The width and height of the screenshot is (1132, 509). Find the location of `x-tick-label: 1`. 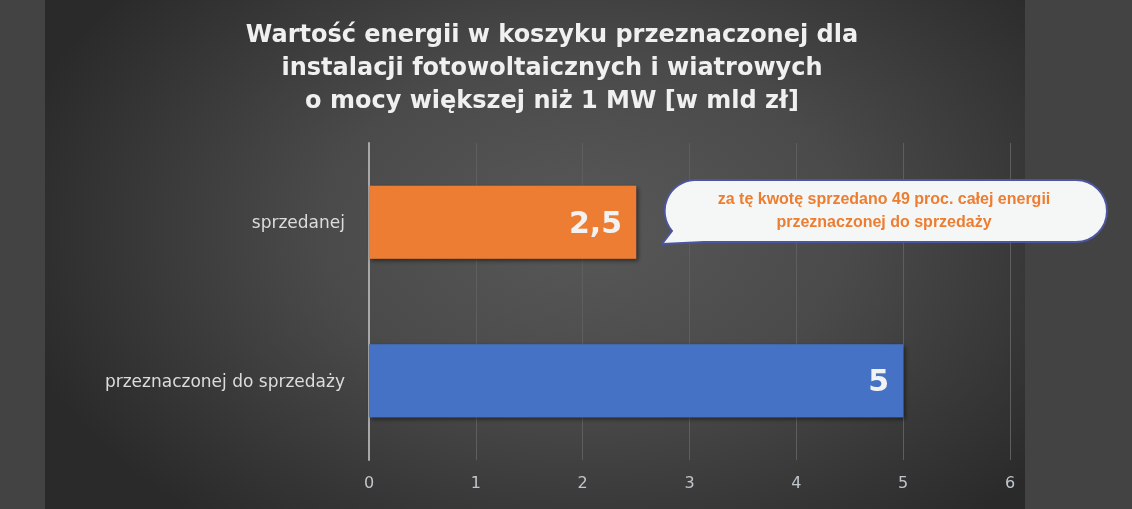

x-tick-label: 1 is located at coordinates (475, 482).